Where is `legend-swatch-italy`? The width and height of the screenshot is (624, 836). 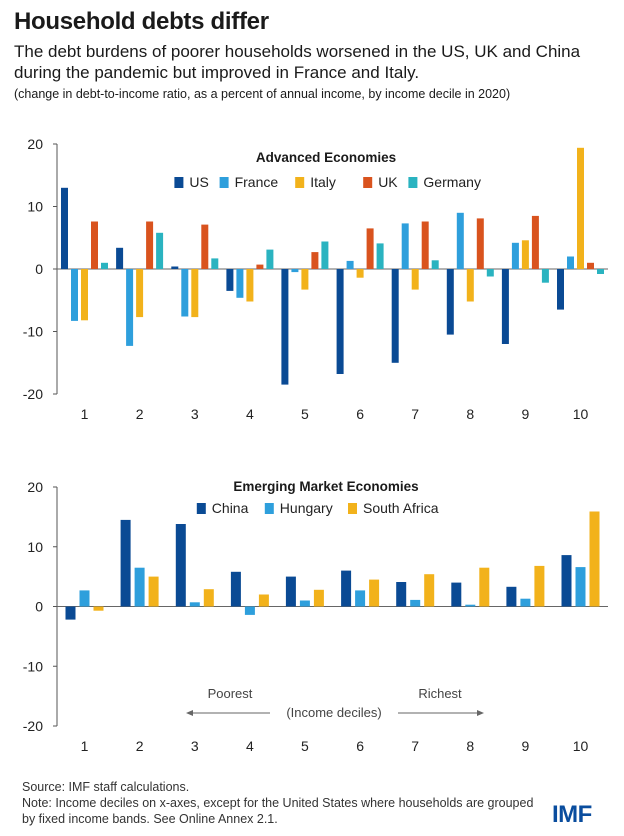
legend-swatch-italy is located at coordinates (300, 182).